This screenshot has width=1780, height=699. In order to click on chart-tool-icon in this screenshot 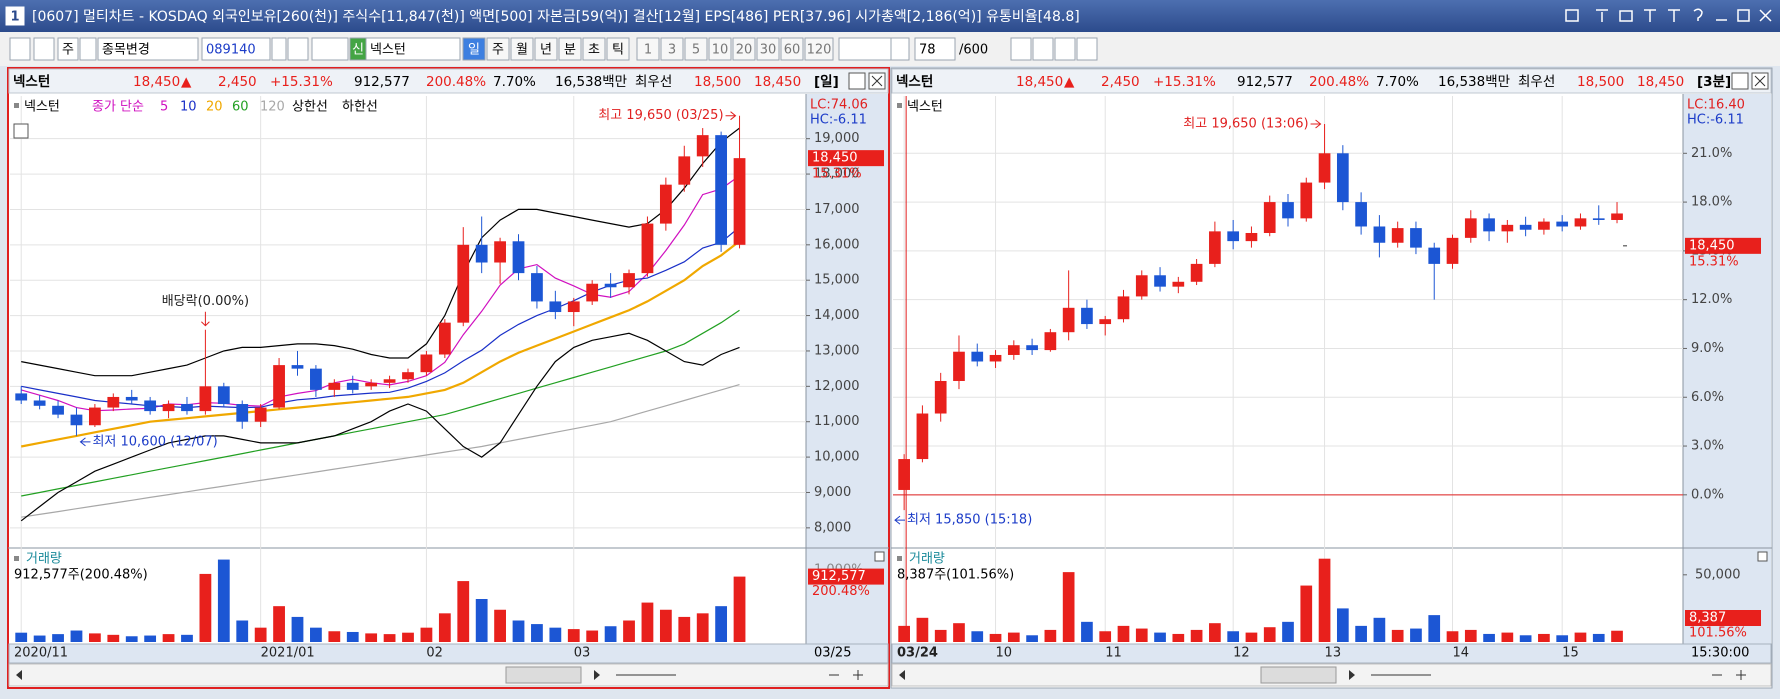, I will do `click(21, 131)`.